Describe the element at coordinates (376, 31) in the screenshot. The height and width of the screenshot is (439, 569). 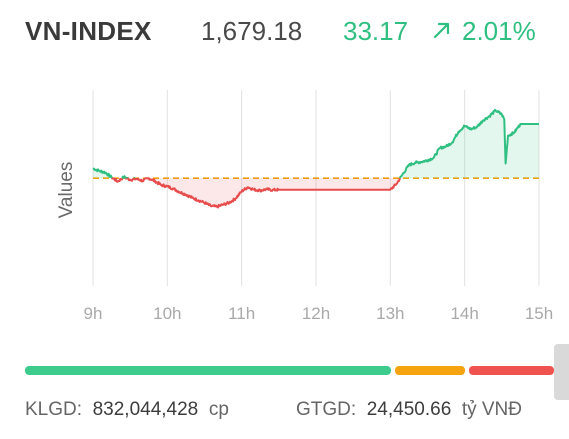
I see `index-change: 33.17` at that location.